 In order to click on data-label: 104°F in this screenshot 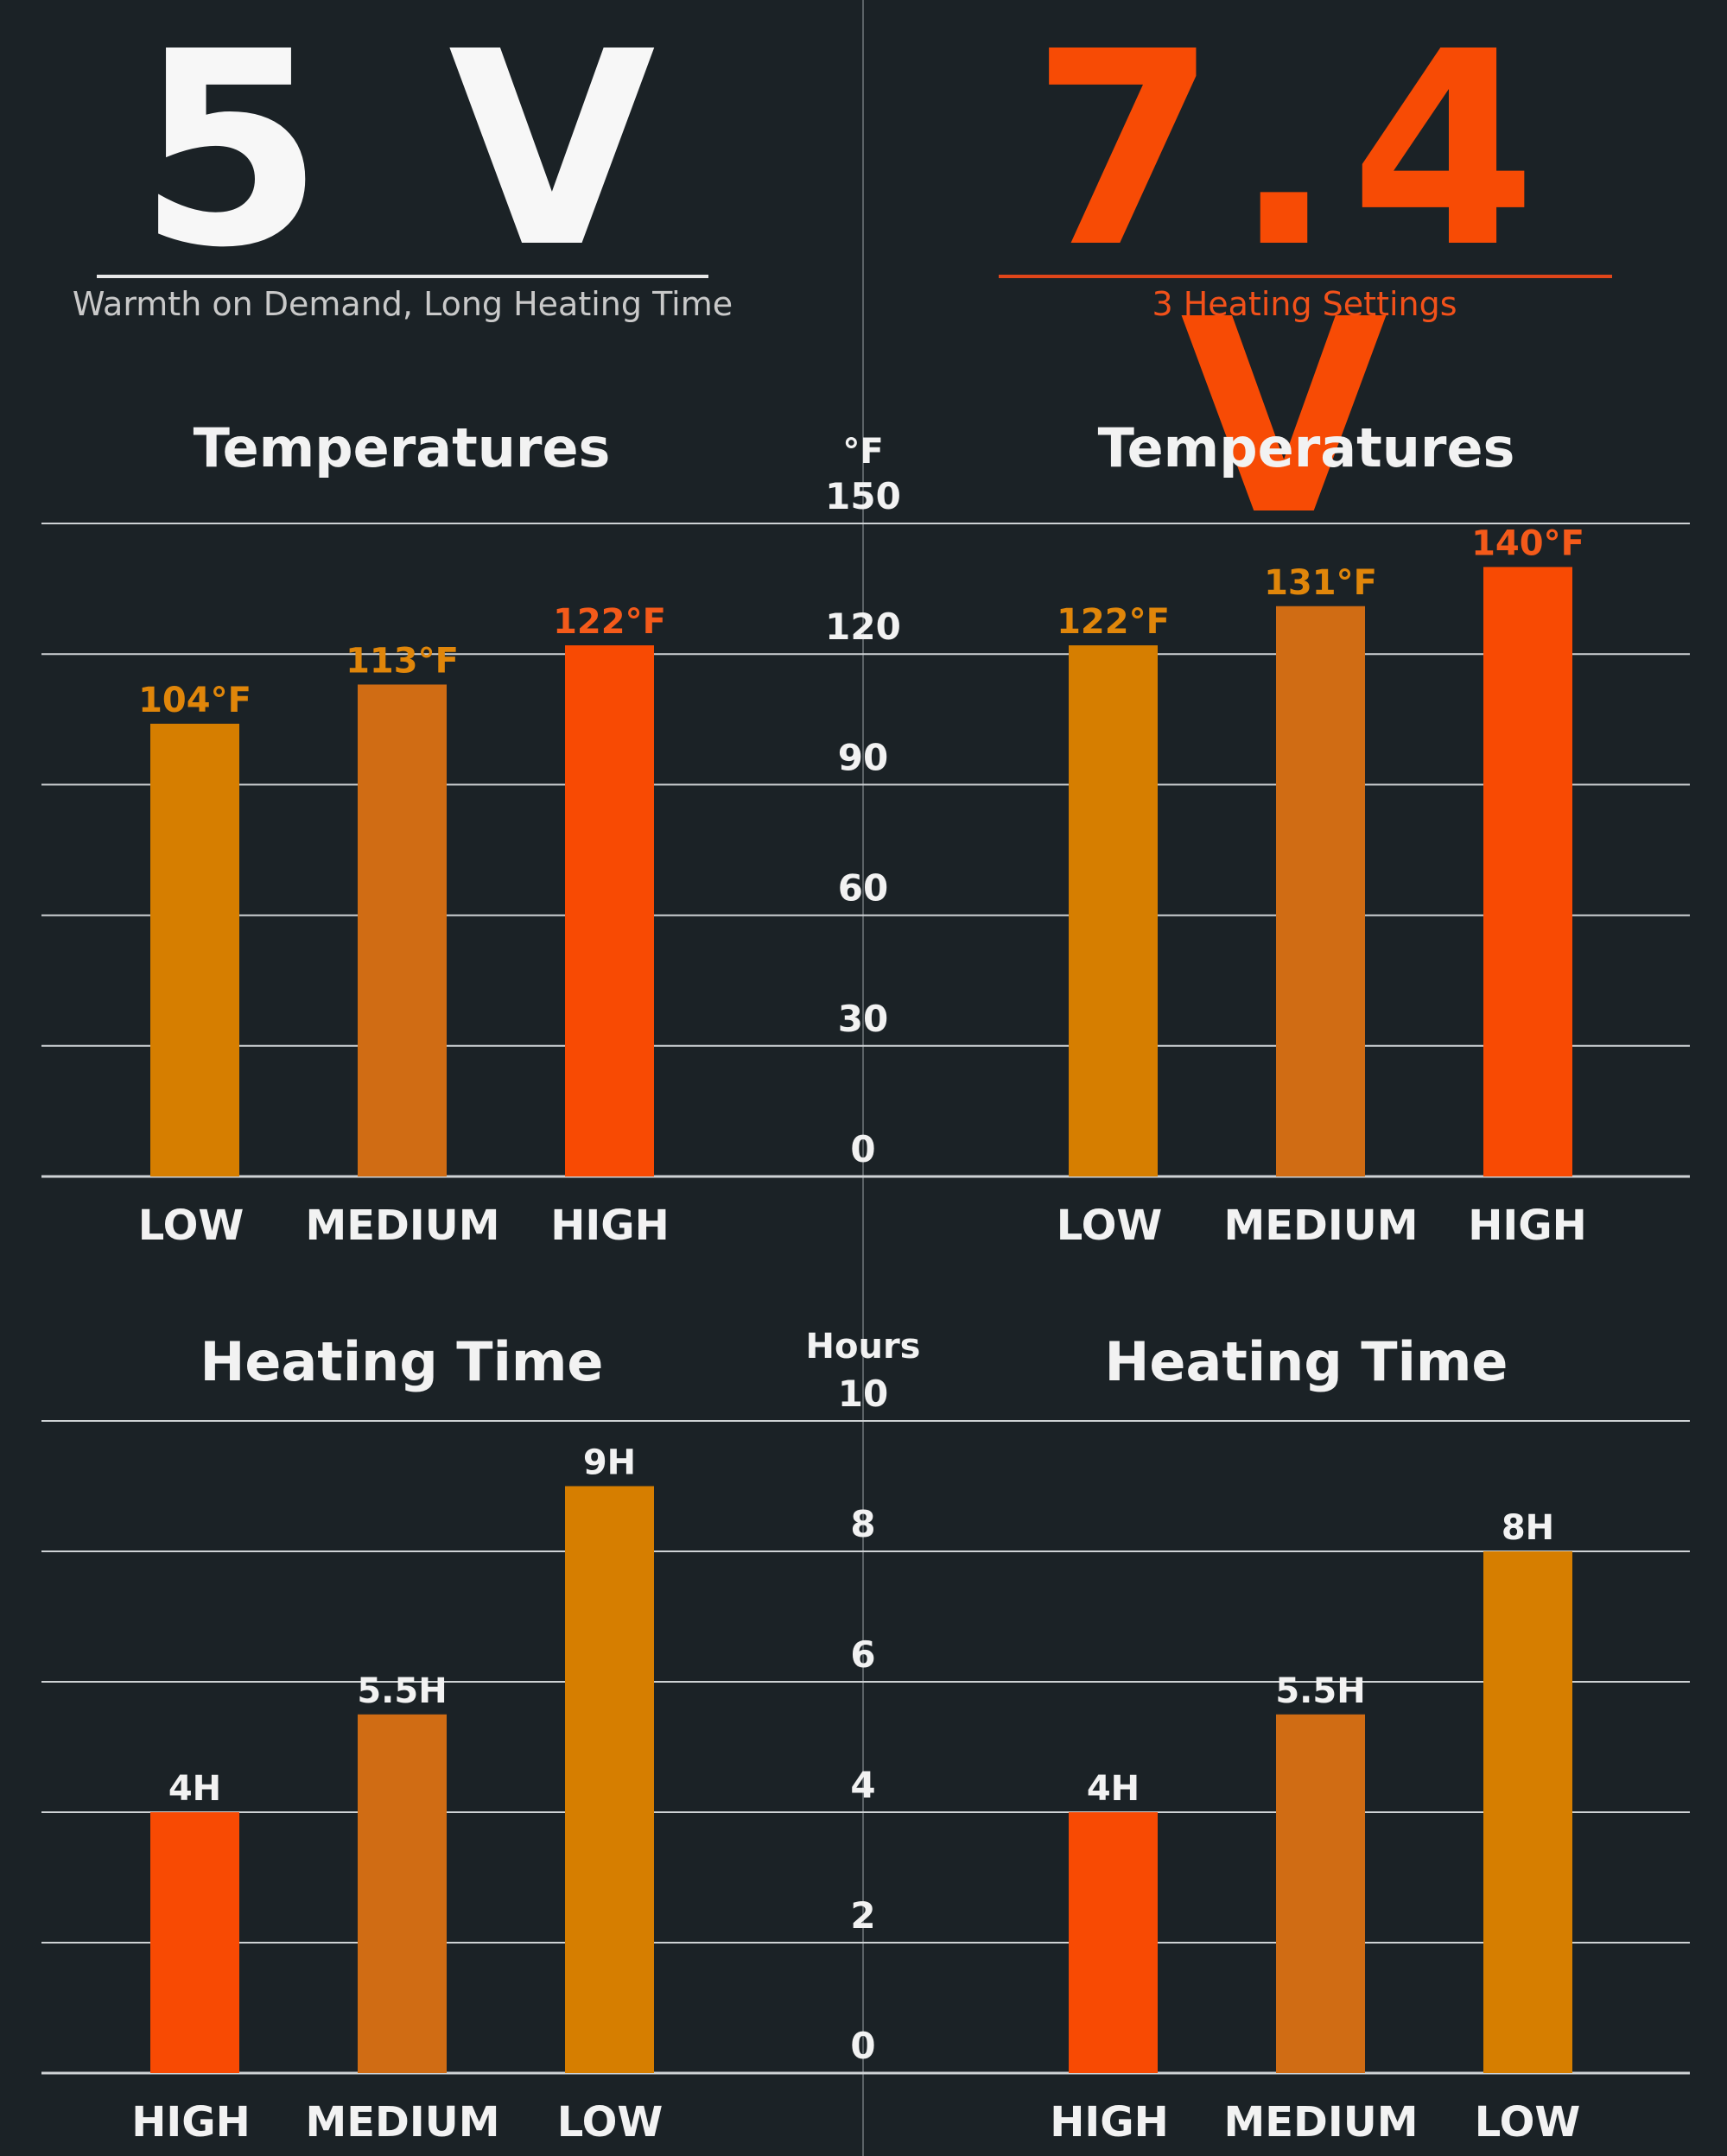, I will do `click(194, 700)`.